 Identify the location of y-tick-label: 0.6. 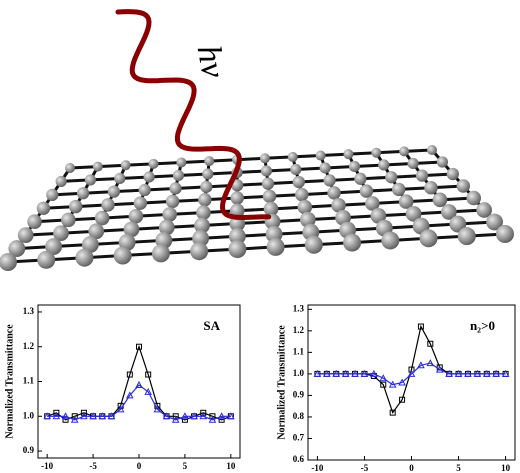
(299, 459).